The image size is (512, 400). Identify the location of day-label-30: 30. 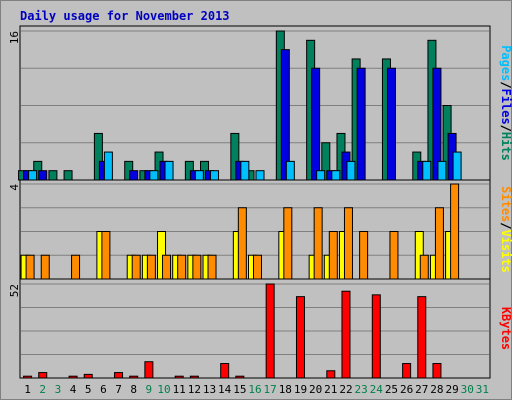
(467, 389).